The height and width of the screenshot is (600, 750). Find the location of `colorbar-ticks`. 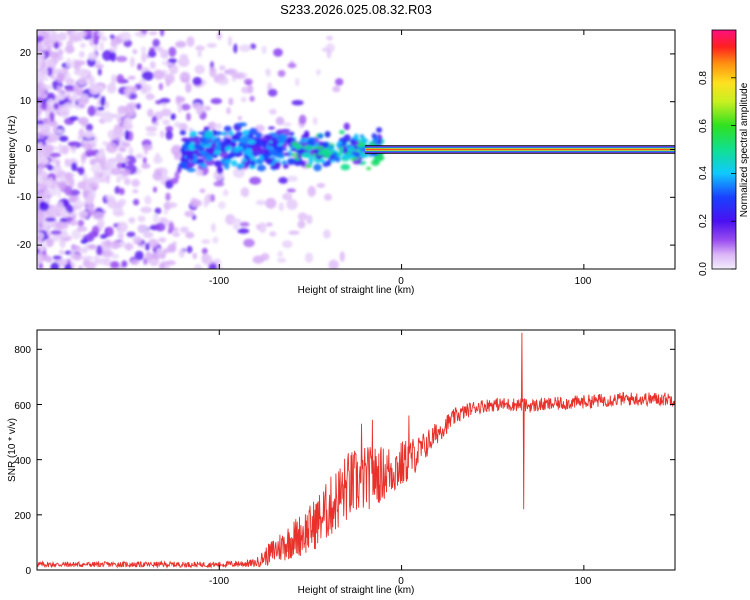

colorbar-ticks is located at coordinates (733, 173).